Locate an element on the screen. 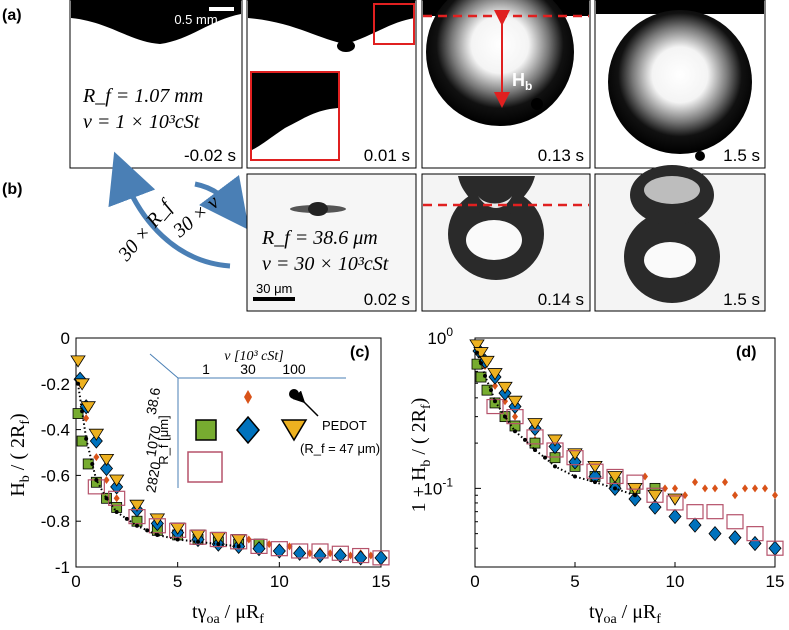  time-label: 0.02 s is located at coordinates (387, 299).